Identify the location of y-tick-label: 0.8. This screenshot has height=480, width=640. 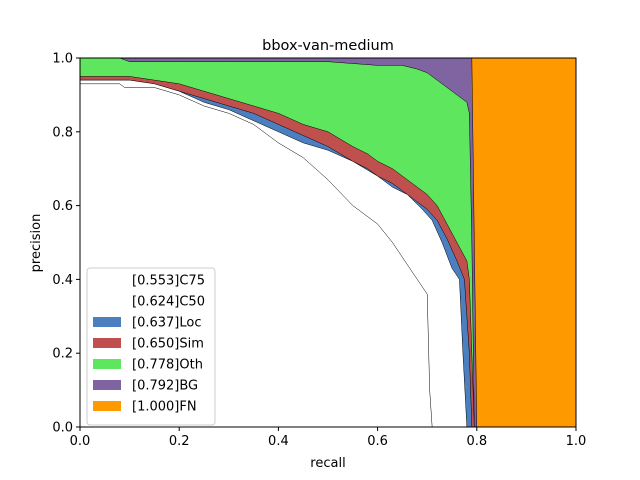
(62, 132).